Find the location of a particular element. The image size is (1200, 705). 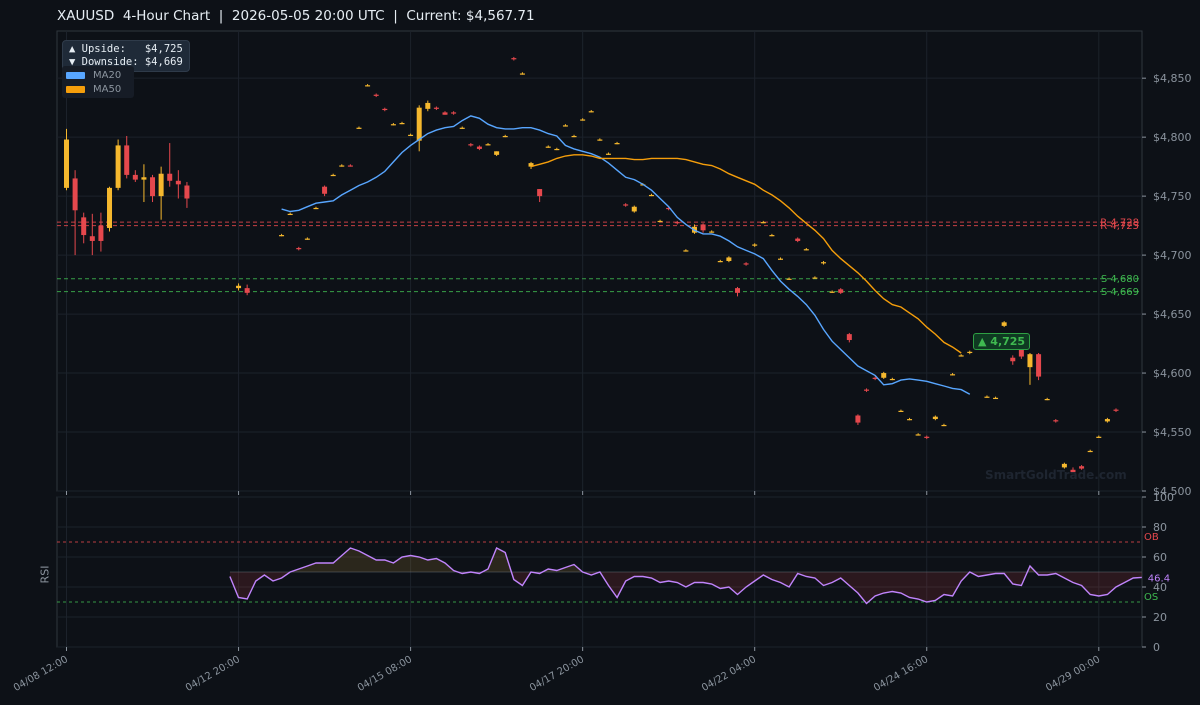

rsi-fill-above is located at coordinates (685, 560).